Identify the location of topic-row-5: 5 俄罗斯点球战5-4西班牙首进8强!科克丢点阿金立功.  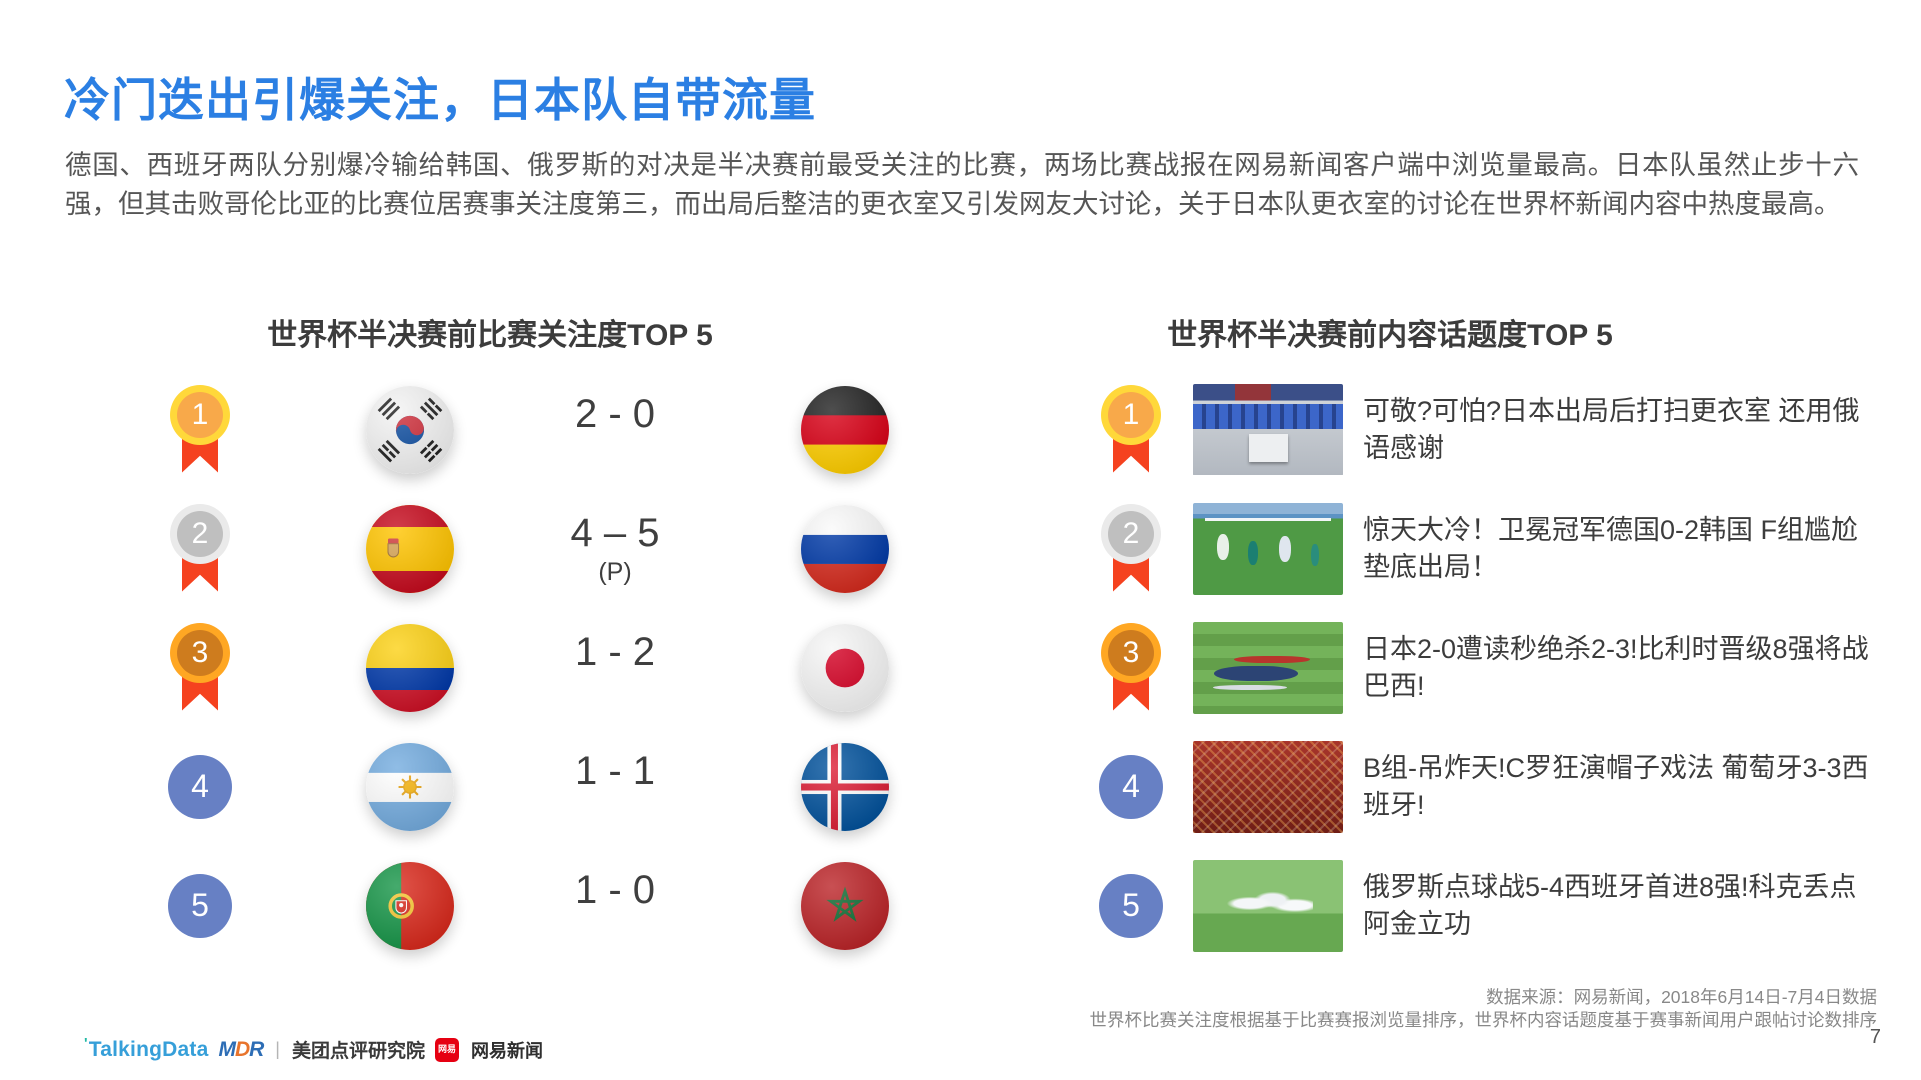
(1485, 905).